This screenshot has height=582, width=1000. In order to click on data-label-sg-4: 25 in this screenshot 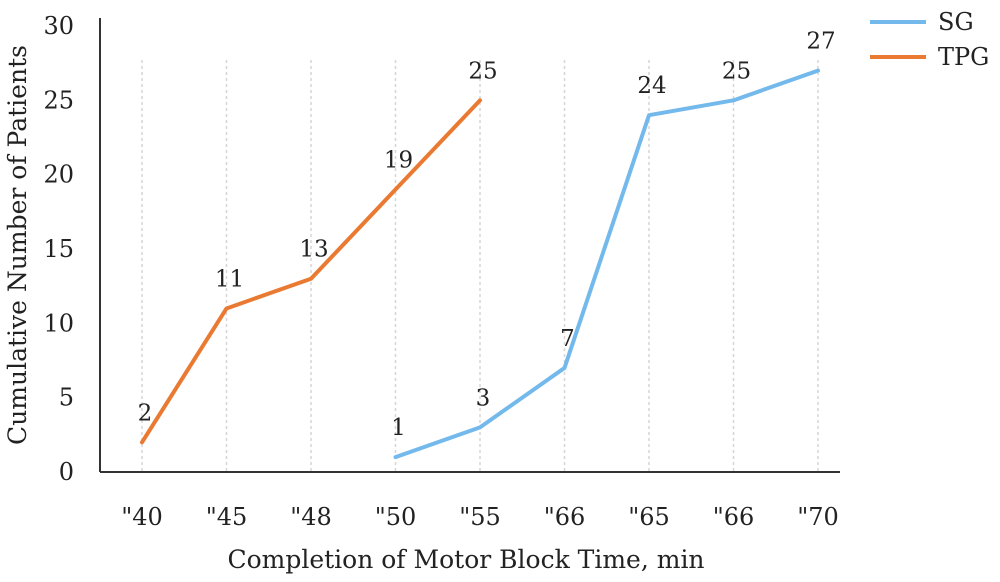, I will do `click(736, 71)`.